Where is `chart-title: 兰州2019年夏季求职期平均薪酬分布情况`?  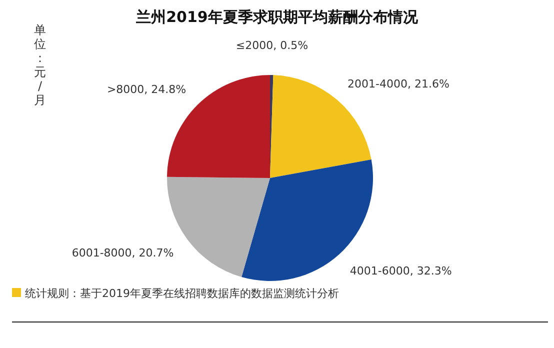
chart-title: 兰州2019年夏季求职期平均薪酬分布情况 is located at coordinates (277, 17).